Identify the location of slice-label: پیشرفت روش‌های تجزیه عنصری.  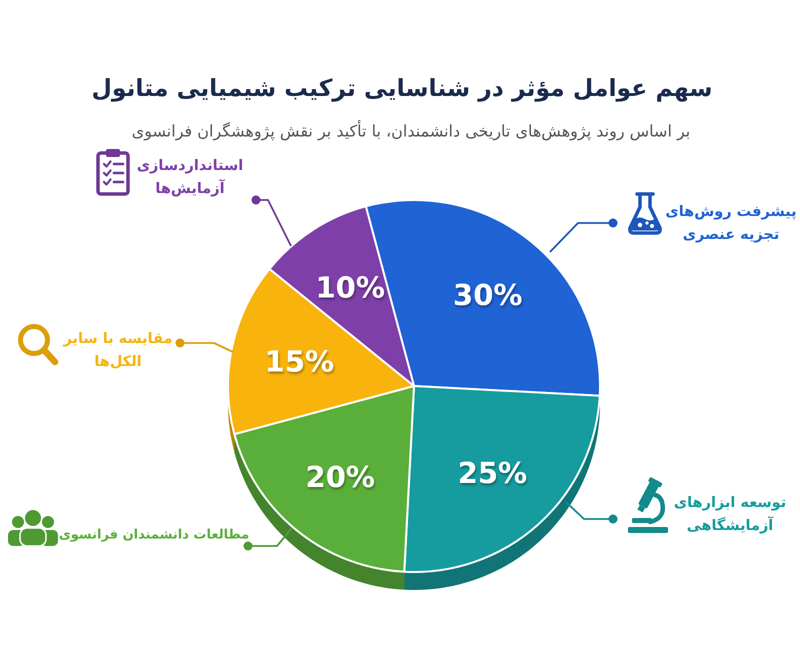
(731, 223).